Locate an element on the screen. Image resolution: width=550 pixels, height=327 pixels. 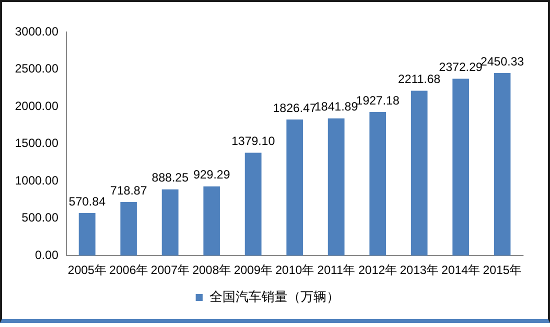
legend-label: 全国汽车销量（万辆） is located at coordinates (274, 296).